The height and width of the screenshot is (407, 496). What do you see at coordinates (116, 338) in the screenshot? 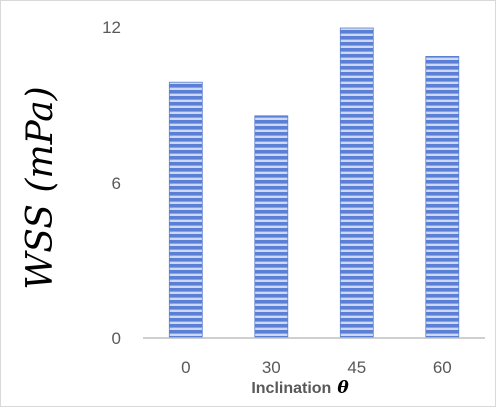
I see `y-tick-label-0: 0` at bounding box center [116, 338].